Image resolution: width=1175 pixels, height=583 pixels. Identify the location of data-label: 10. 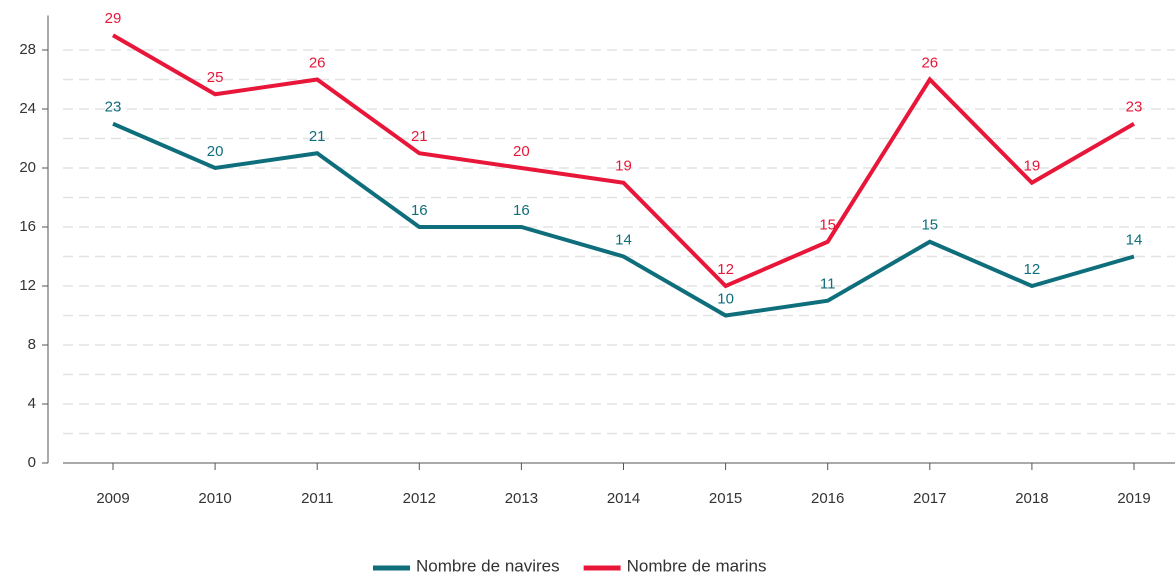
(725, 298).